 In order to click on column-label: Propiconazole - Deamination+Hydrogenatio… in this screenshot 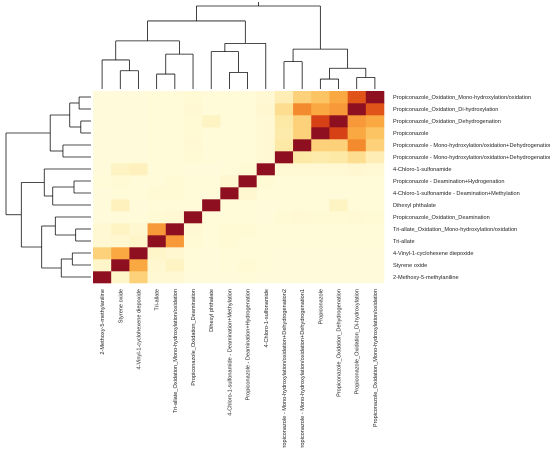, I will do `click(249, 344)`.